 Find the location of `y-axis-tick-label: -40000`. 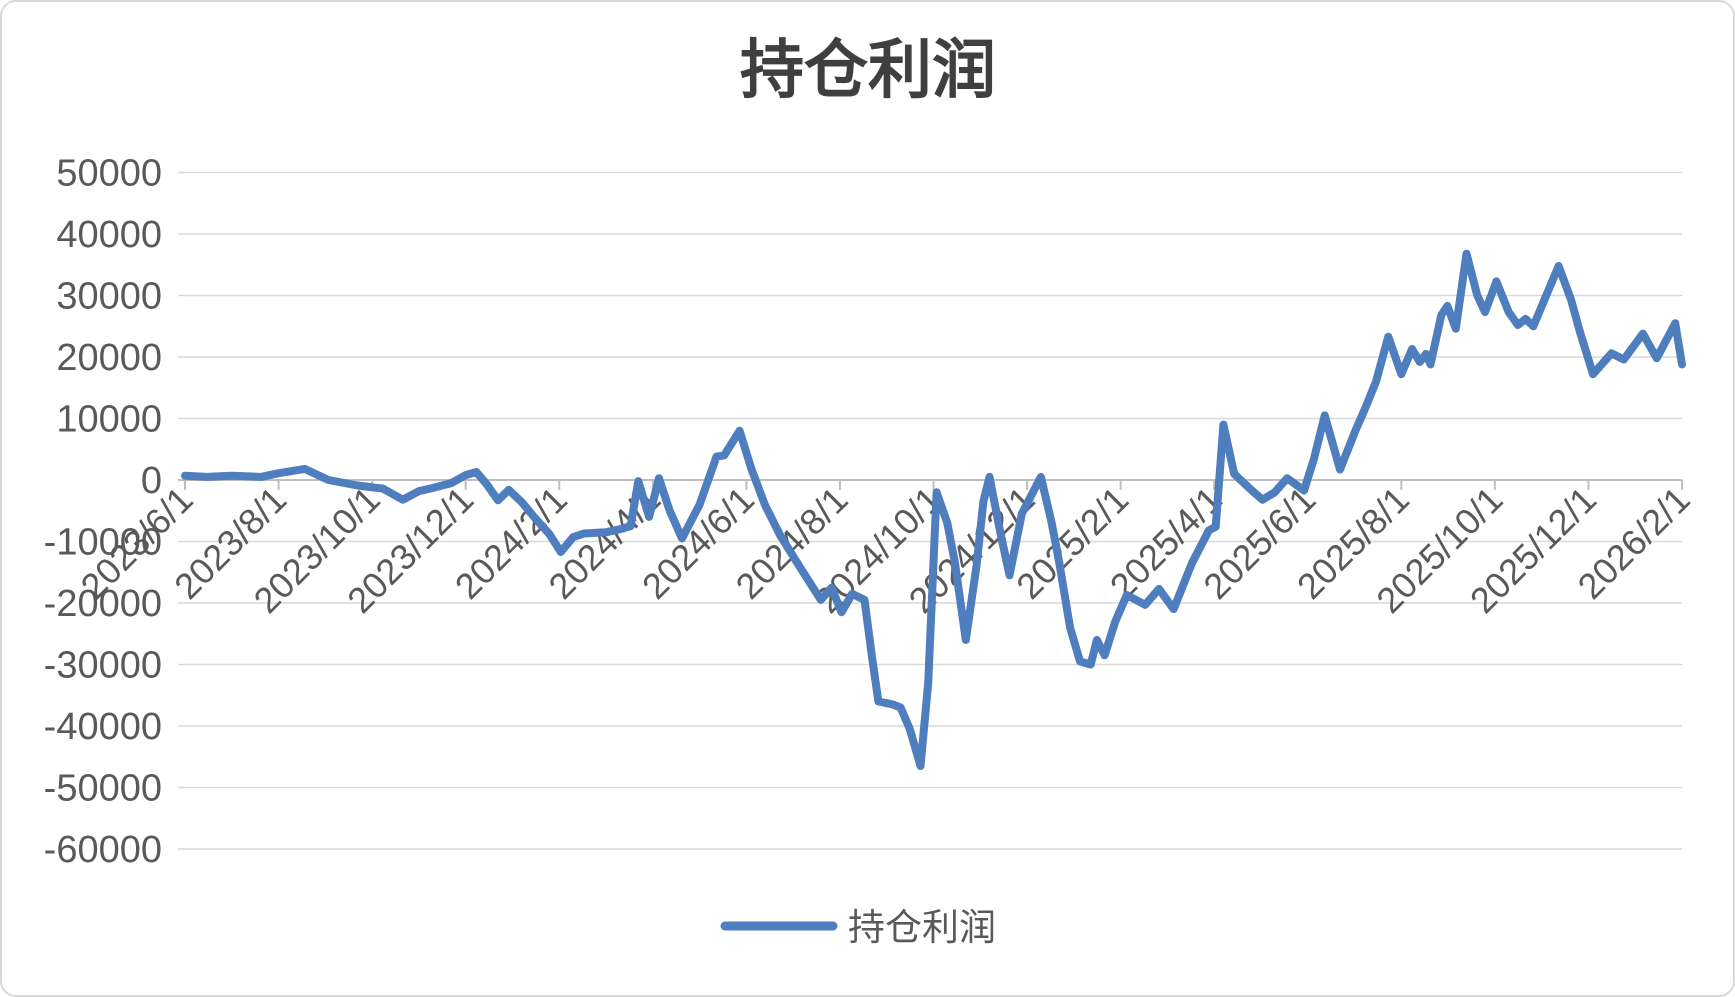

y-axis-tick-label: -40000 is located at coordinates (103, 727).